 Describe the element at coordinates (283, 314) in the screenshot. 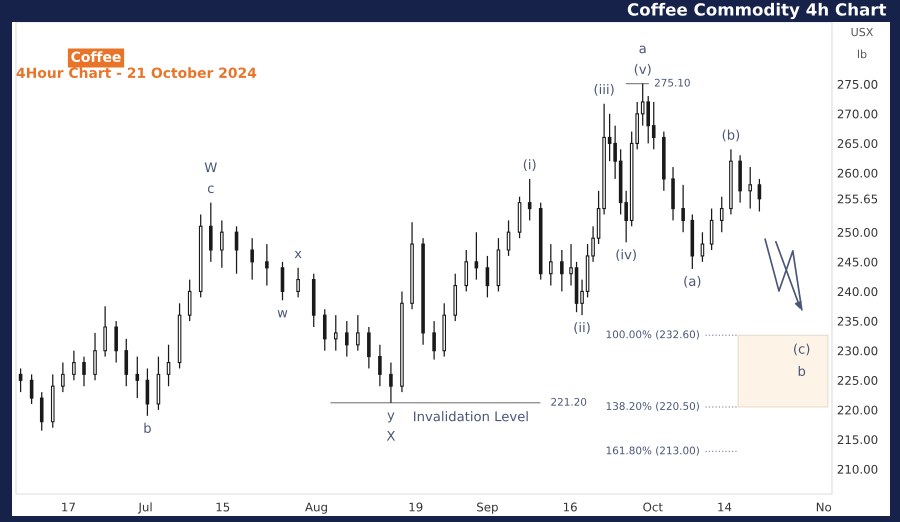

I see `annotation: w` at that location.